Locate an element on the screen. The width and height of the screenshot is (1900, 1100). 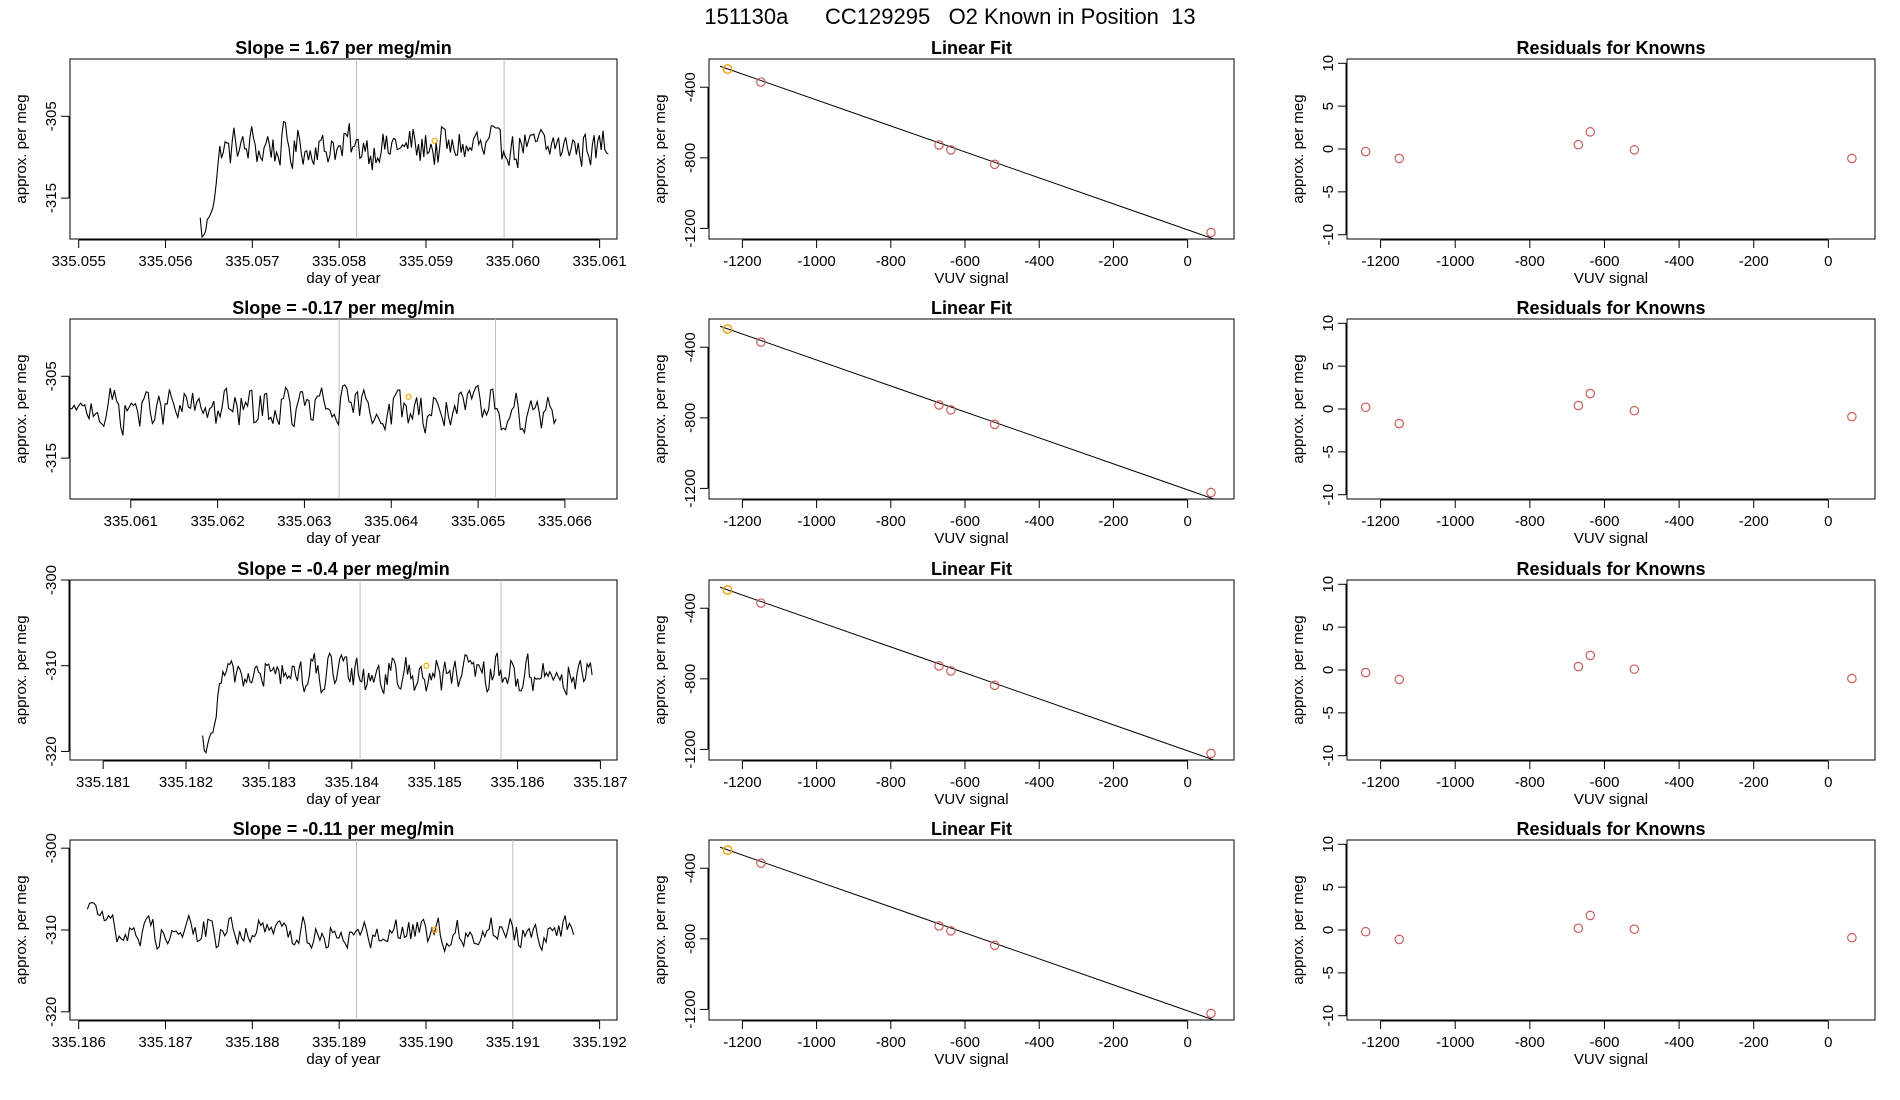
x-tick-label: 335.057 is located at coordinates (252, 261).